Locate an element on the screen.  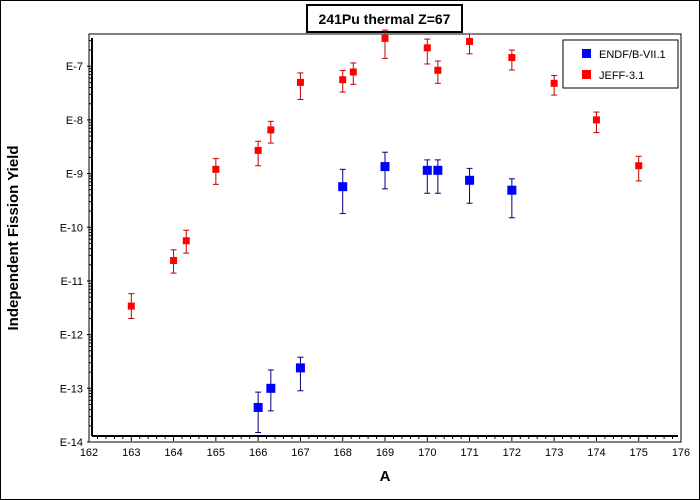
y-tick-label: E-13 is located at coordinates (71, 389).